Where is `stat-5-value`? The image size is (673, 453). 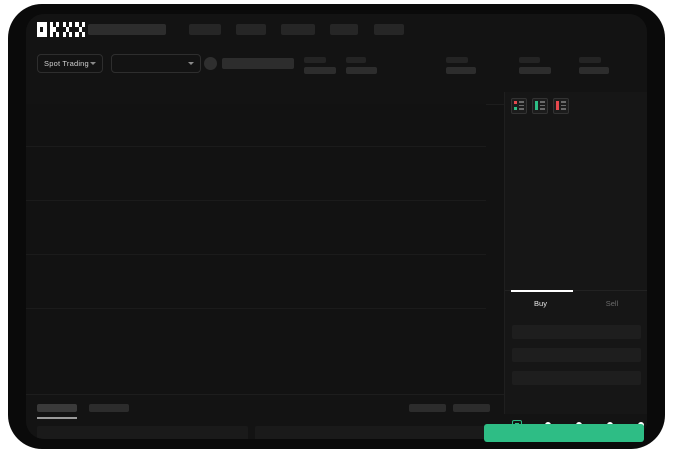
stat-5-value is located at coordinates (594, 70).